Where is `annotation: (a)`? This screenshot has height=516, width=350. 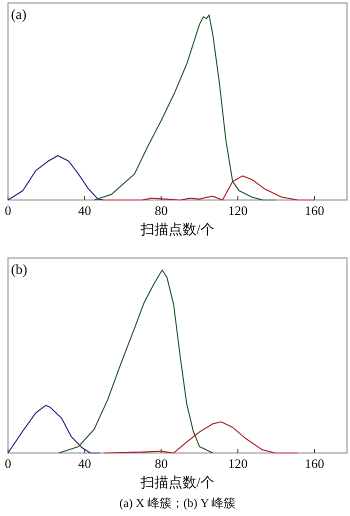 annotation: (a) is located at coordinates (19, 15).